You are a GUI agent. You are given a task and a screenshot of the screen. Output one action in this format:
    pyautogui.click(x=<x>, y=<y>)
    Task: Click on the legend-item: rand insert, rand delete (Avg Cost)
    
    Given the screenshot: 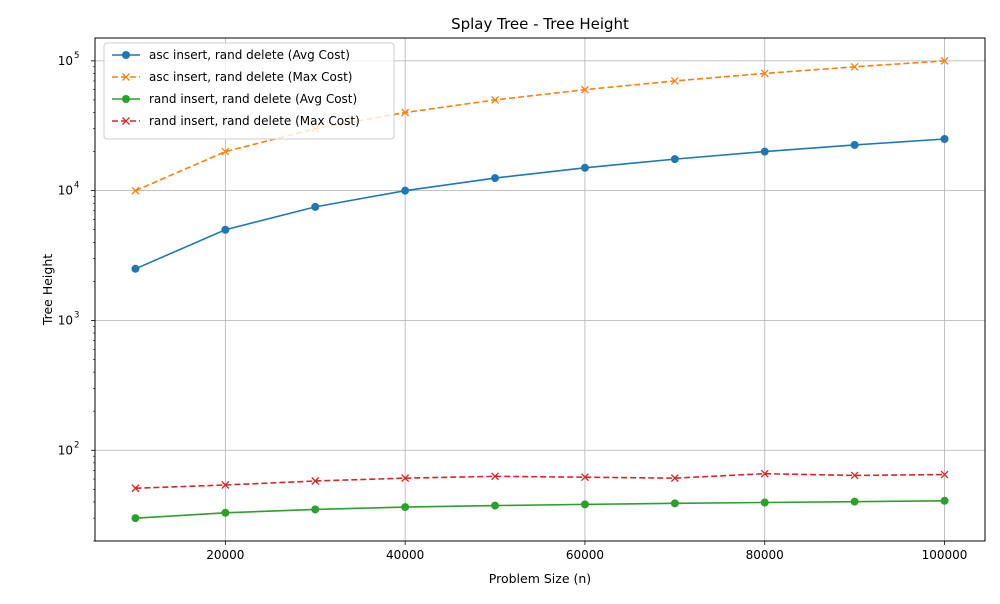 What is the action you would take?
    pyautogui.click(x=234, y=99)
    